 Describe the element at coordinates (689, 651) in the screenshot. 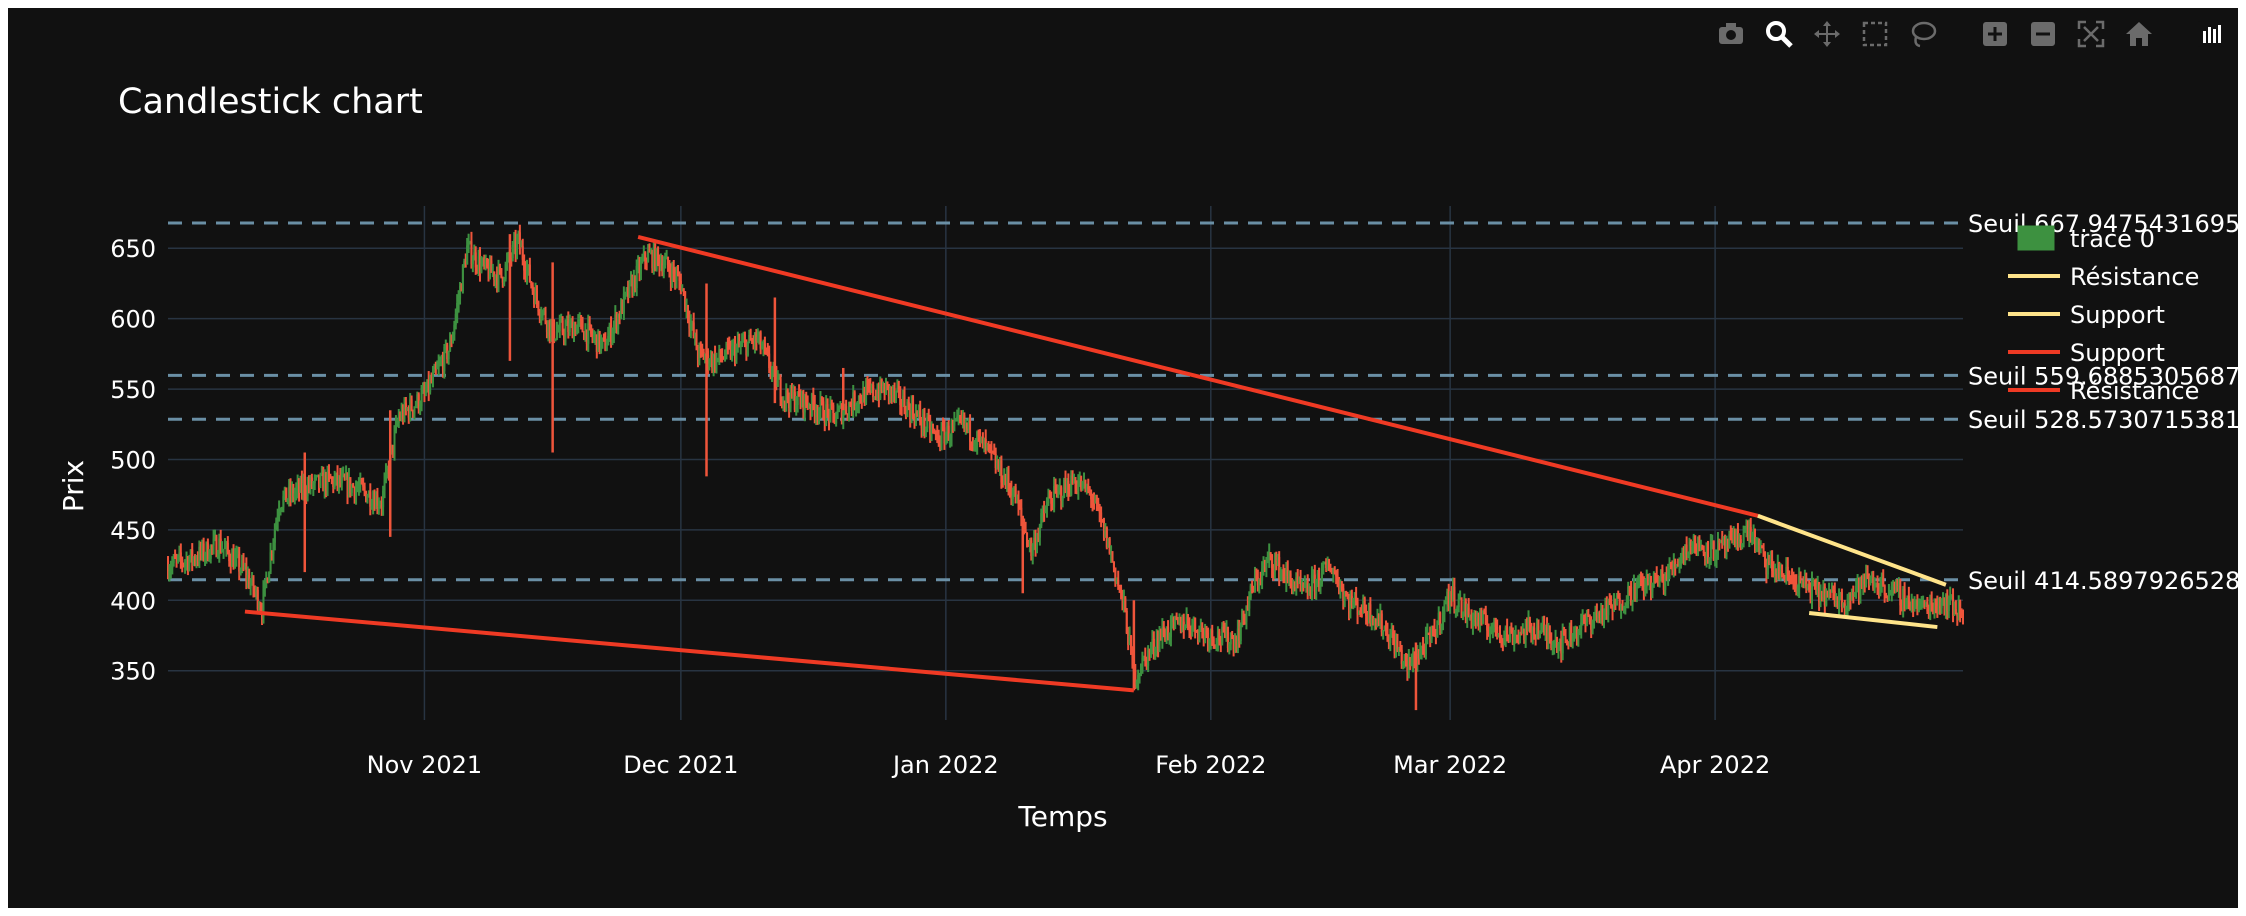

I see `red-trendline` at that location.